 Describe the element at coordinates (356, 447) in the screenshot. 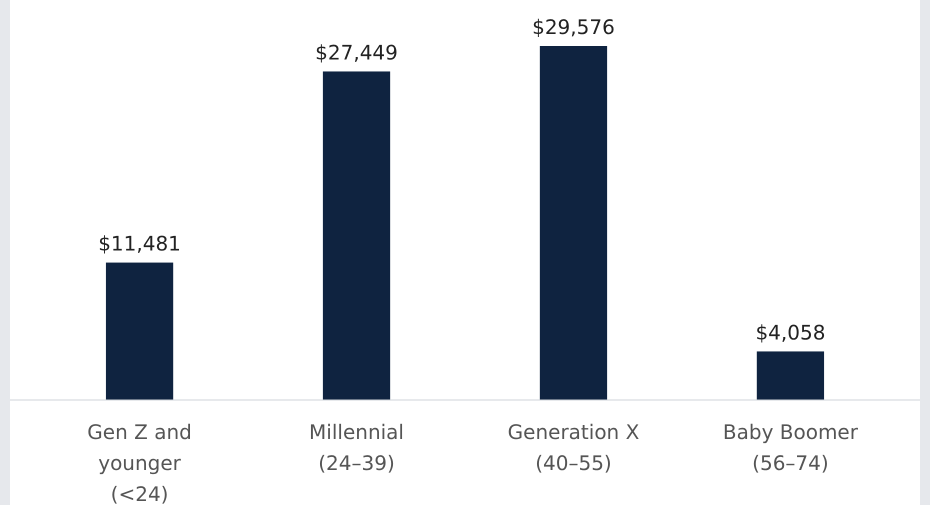

I see `x-tick-label: Millennial (24–39)` at that location.